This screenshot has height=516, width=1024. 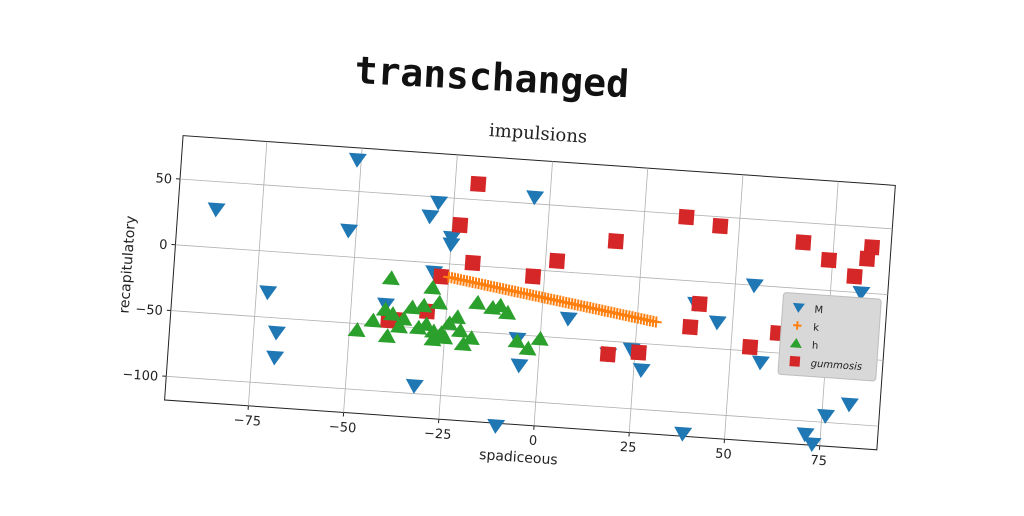 What do you see at coordinates (164, 179) in the screenshot?
I see `y-tick-label: 50` at bounding box center [164, 179].